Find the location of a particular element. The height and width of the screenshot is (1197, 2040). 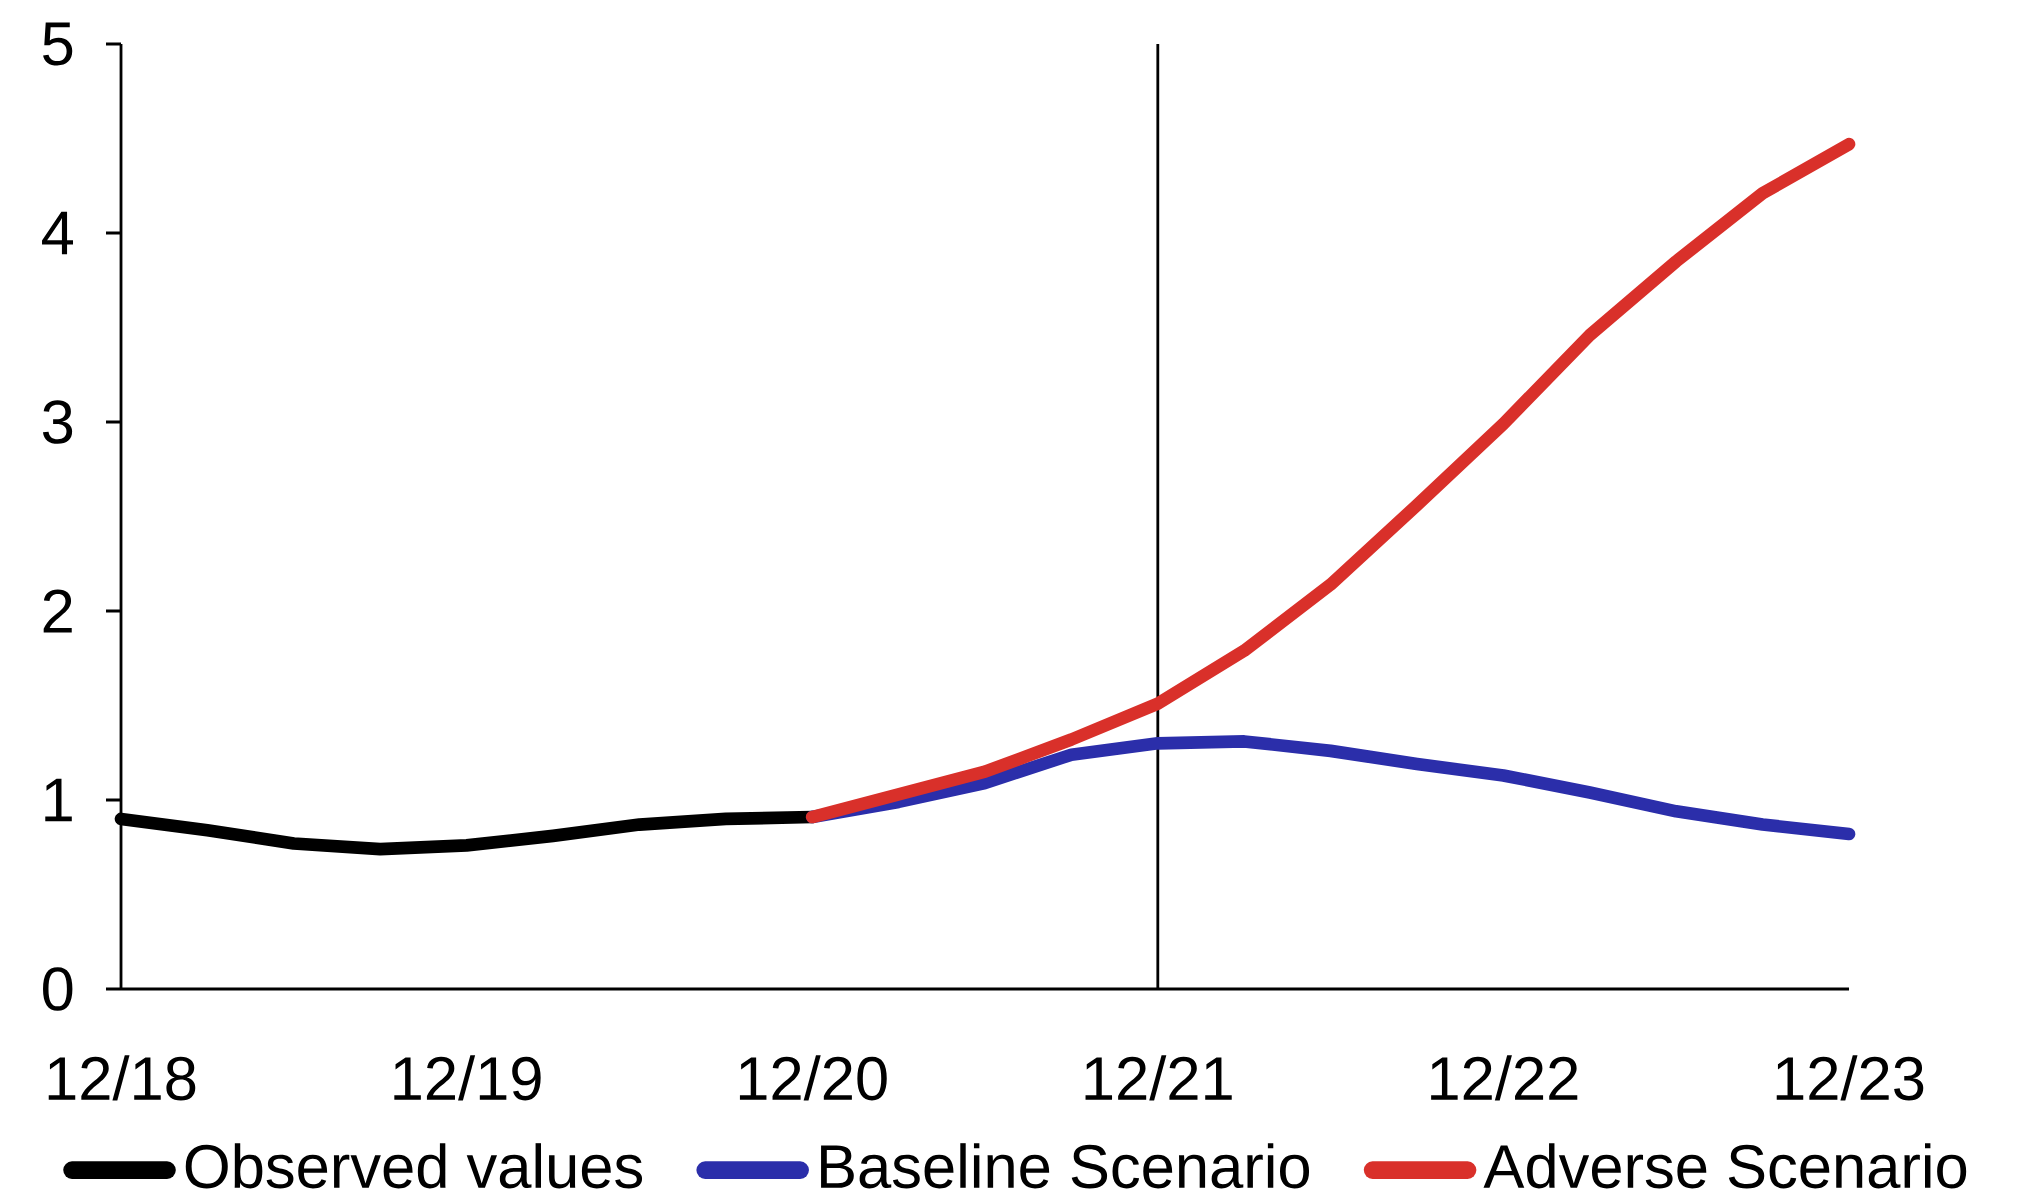

y-tick-label: 3 is located at coordinates (57, 422).